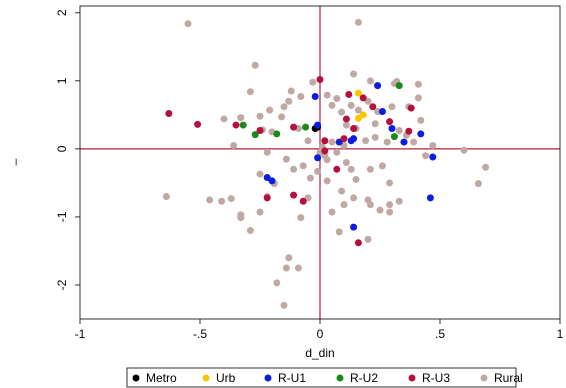 Image resolution: width=566 pixels, height=388 pixels. I want to click on x-axis-title: d_din, so click(319, 353).